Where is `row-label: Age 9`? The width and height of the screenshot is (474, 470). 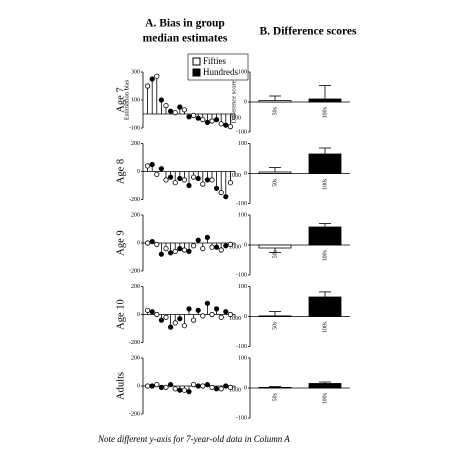 row-label: Age 9 is located at coordinates (120, 242).